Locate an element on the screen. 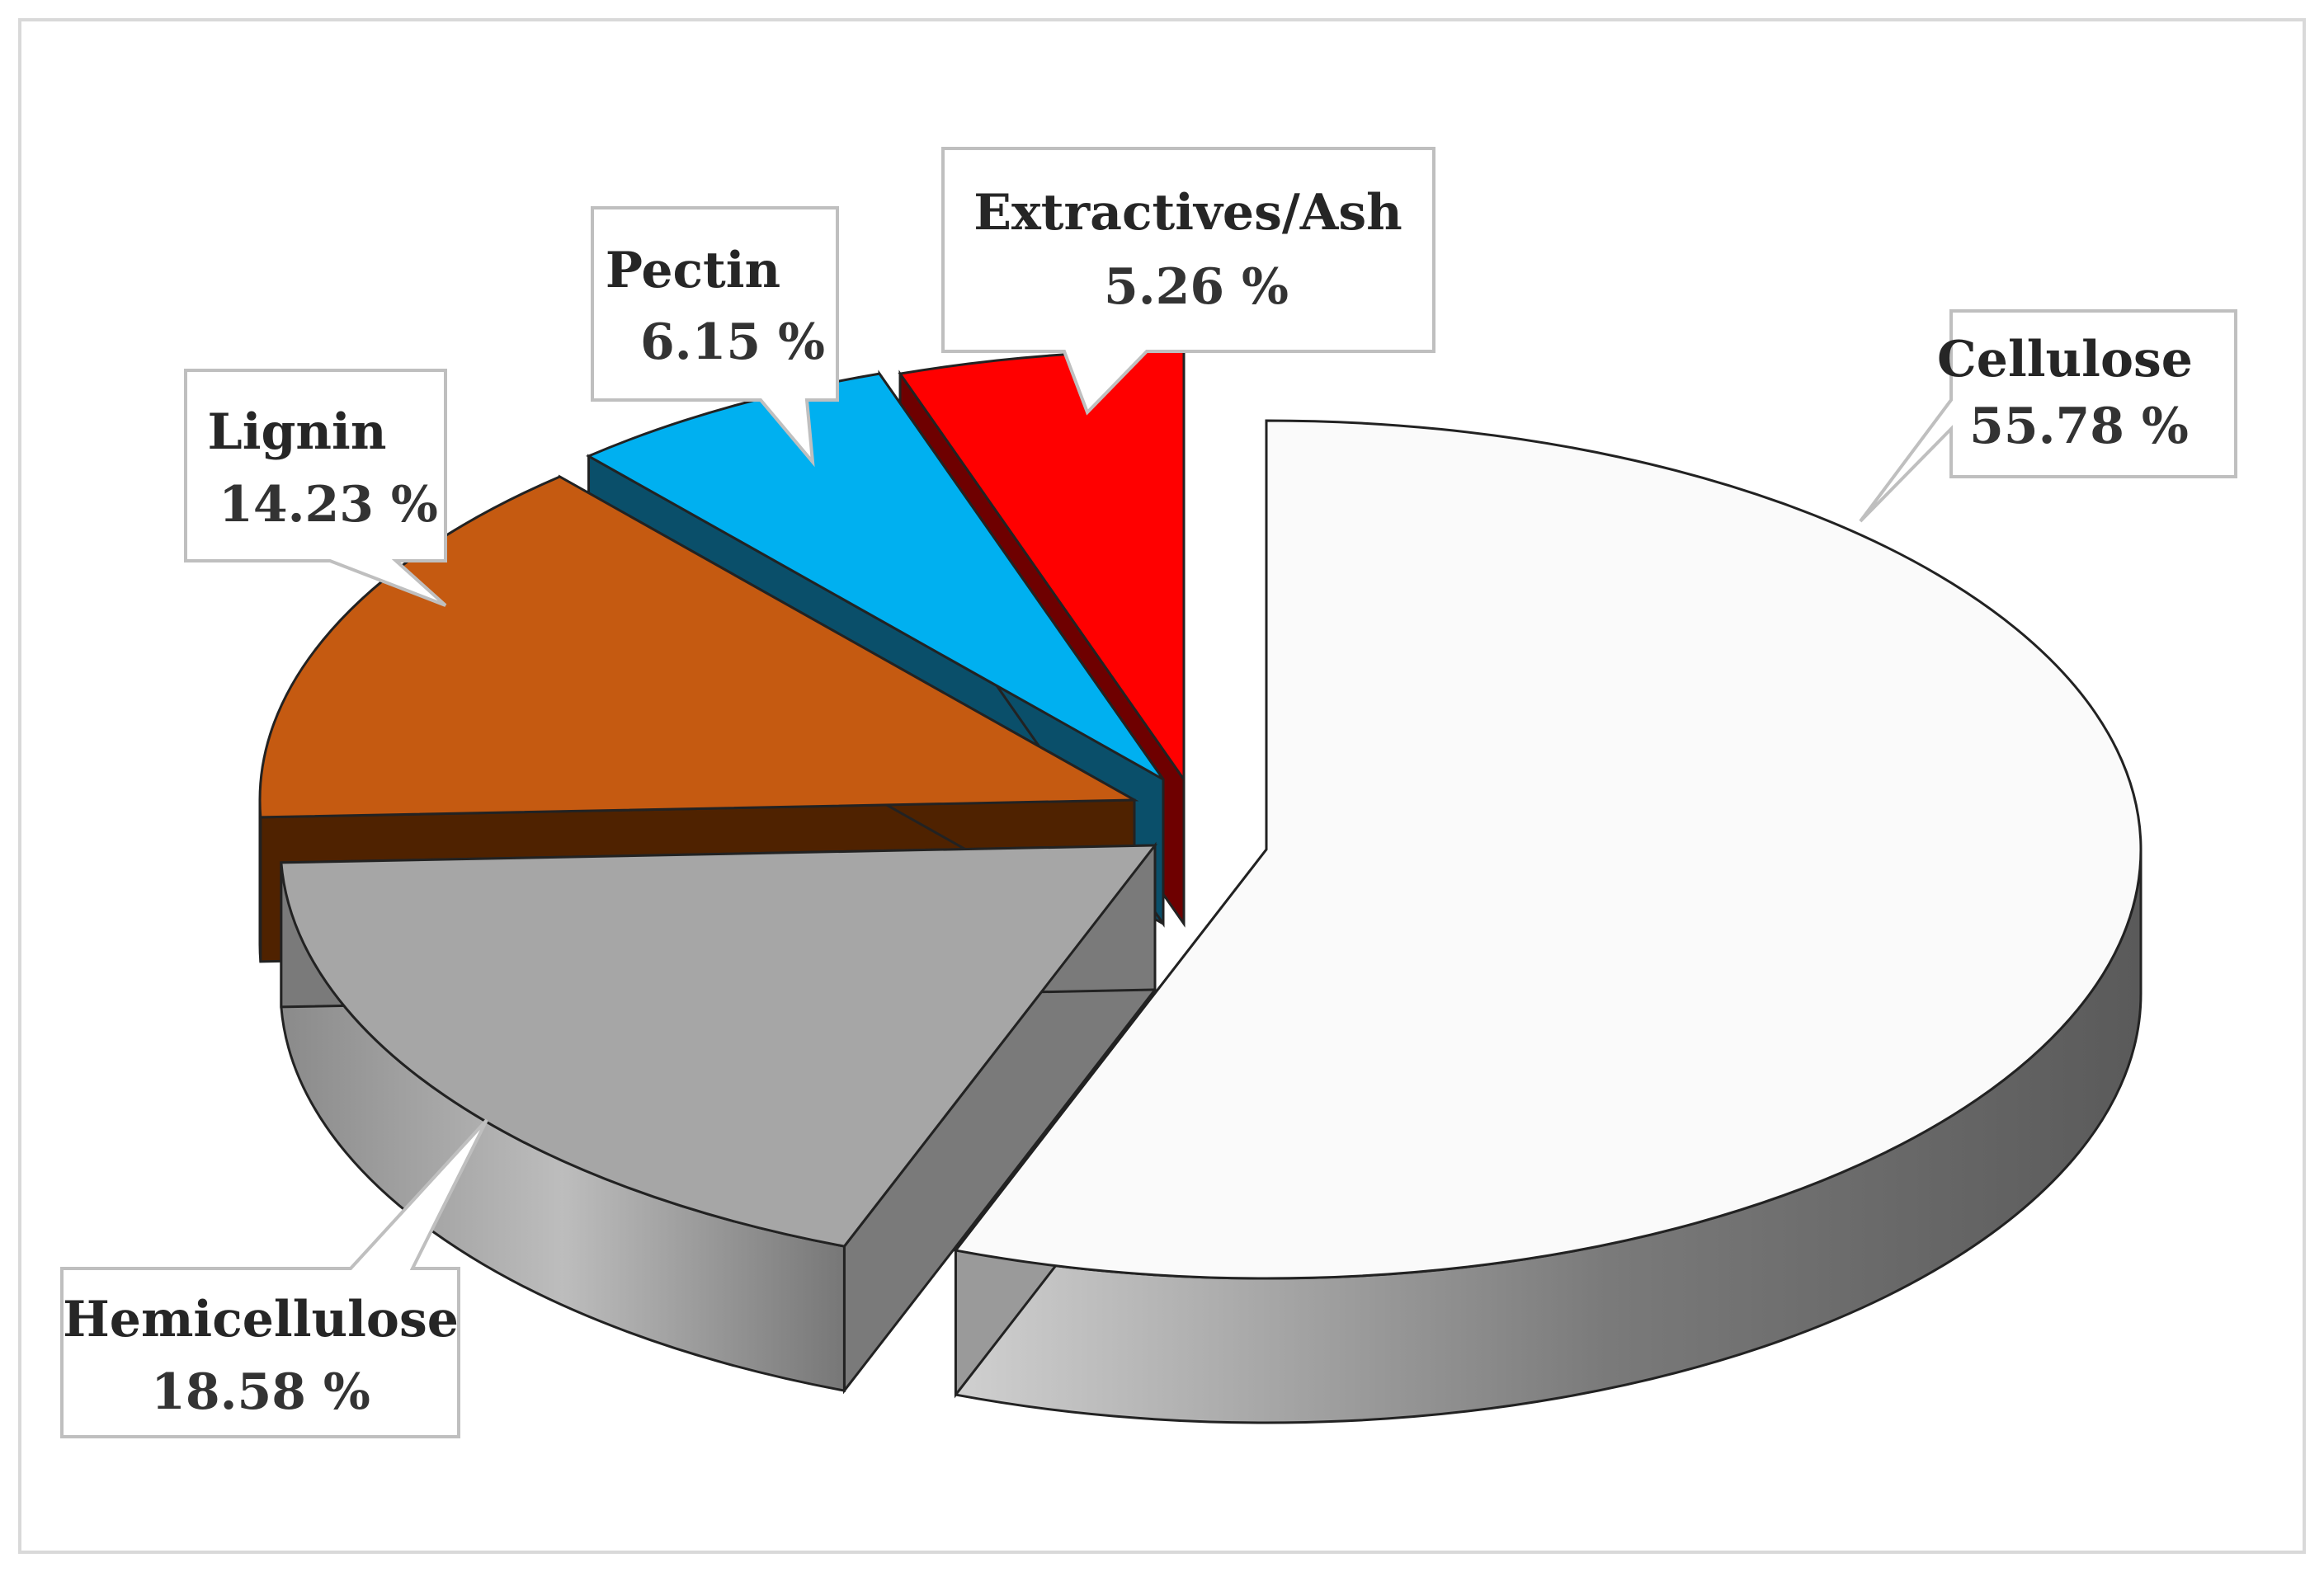 The image size is (2324, 1572). callout-lignin-box is located at coordinates (315, 488).